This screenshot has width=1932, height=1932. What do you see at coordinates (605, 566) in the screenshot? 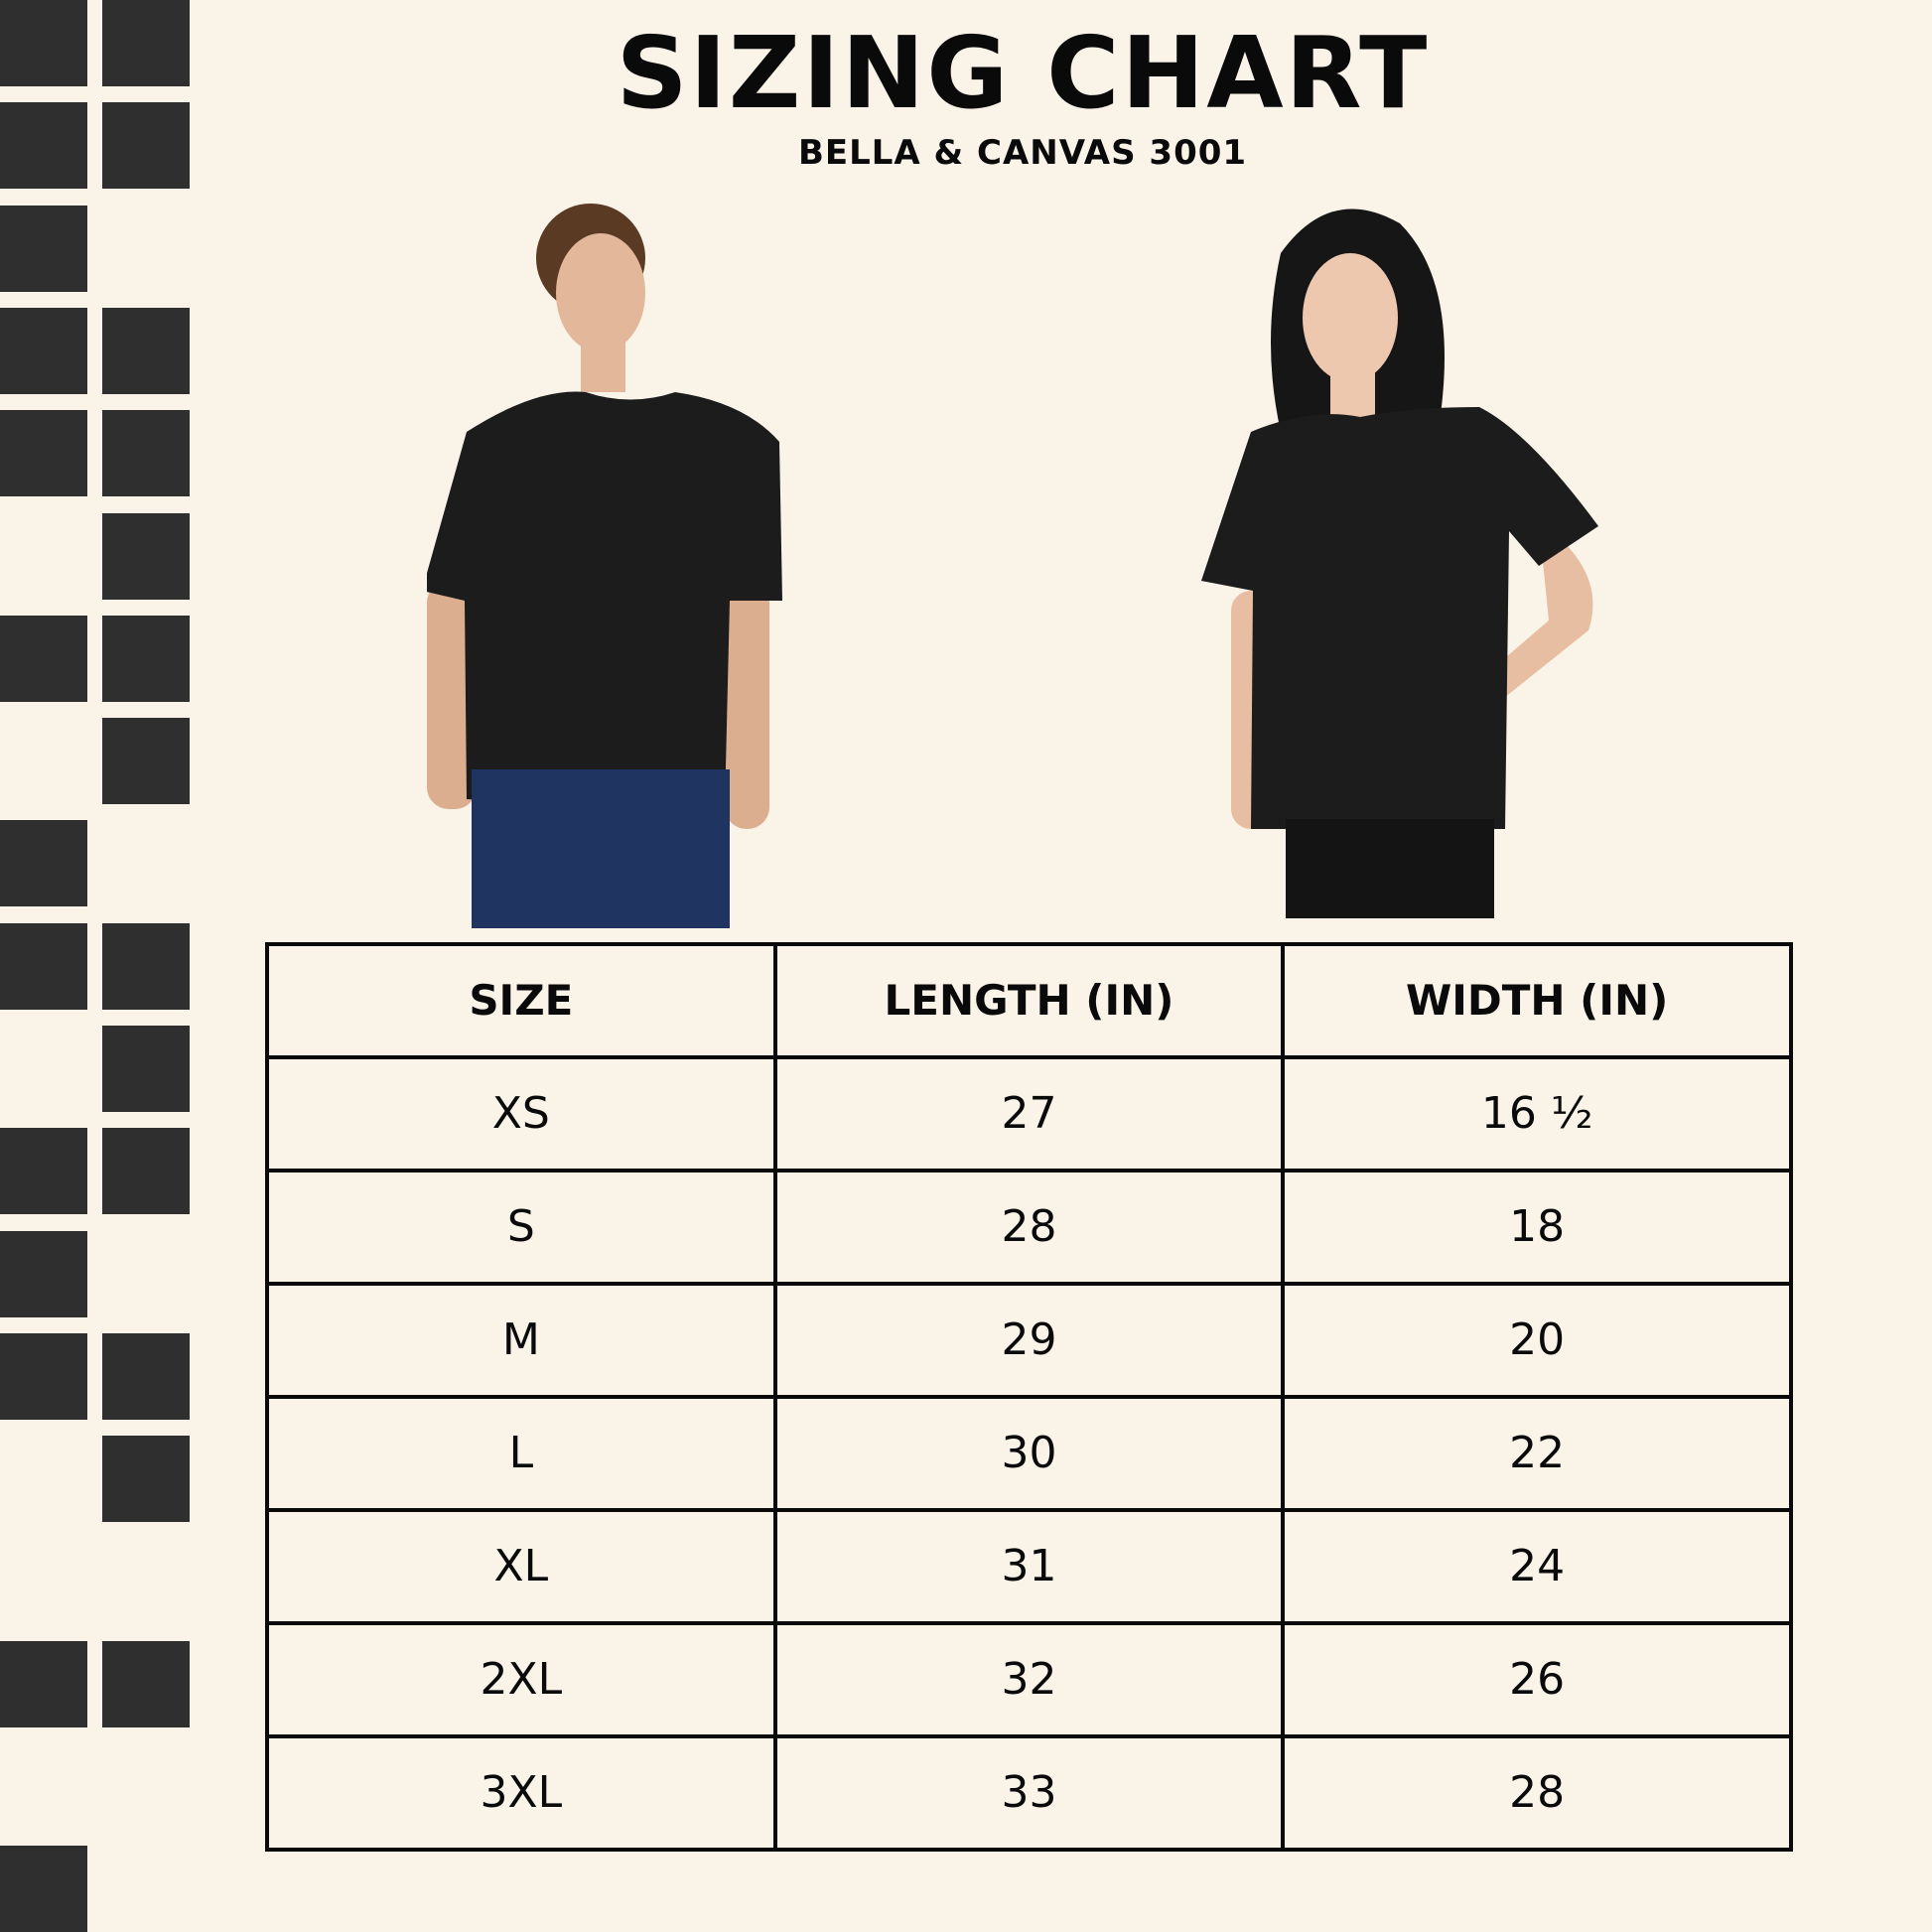
I see `male-model-image` at bounding box center [605, 566].